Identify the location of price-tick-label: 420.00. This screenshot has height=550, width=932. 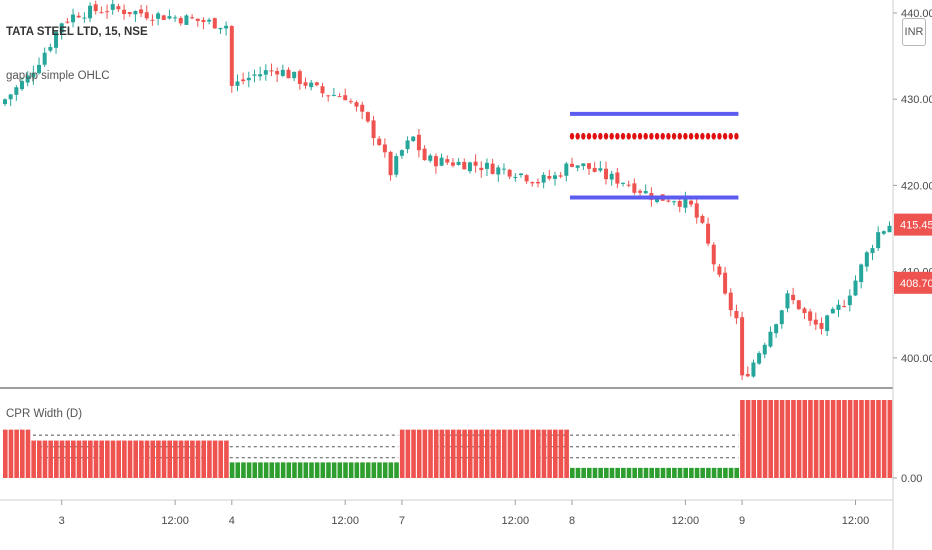
(916, 186).